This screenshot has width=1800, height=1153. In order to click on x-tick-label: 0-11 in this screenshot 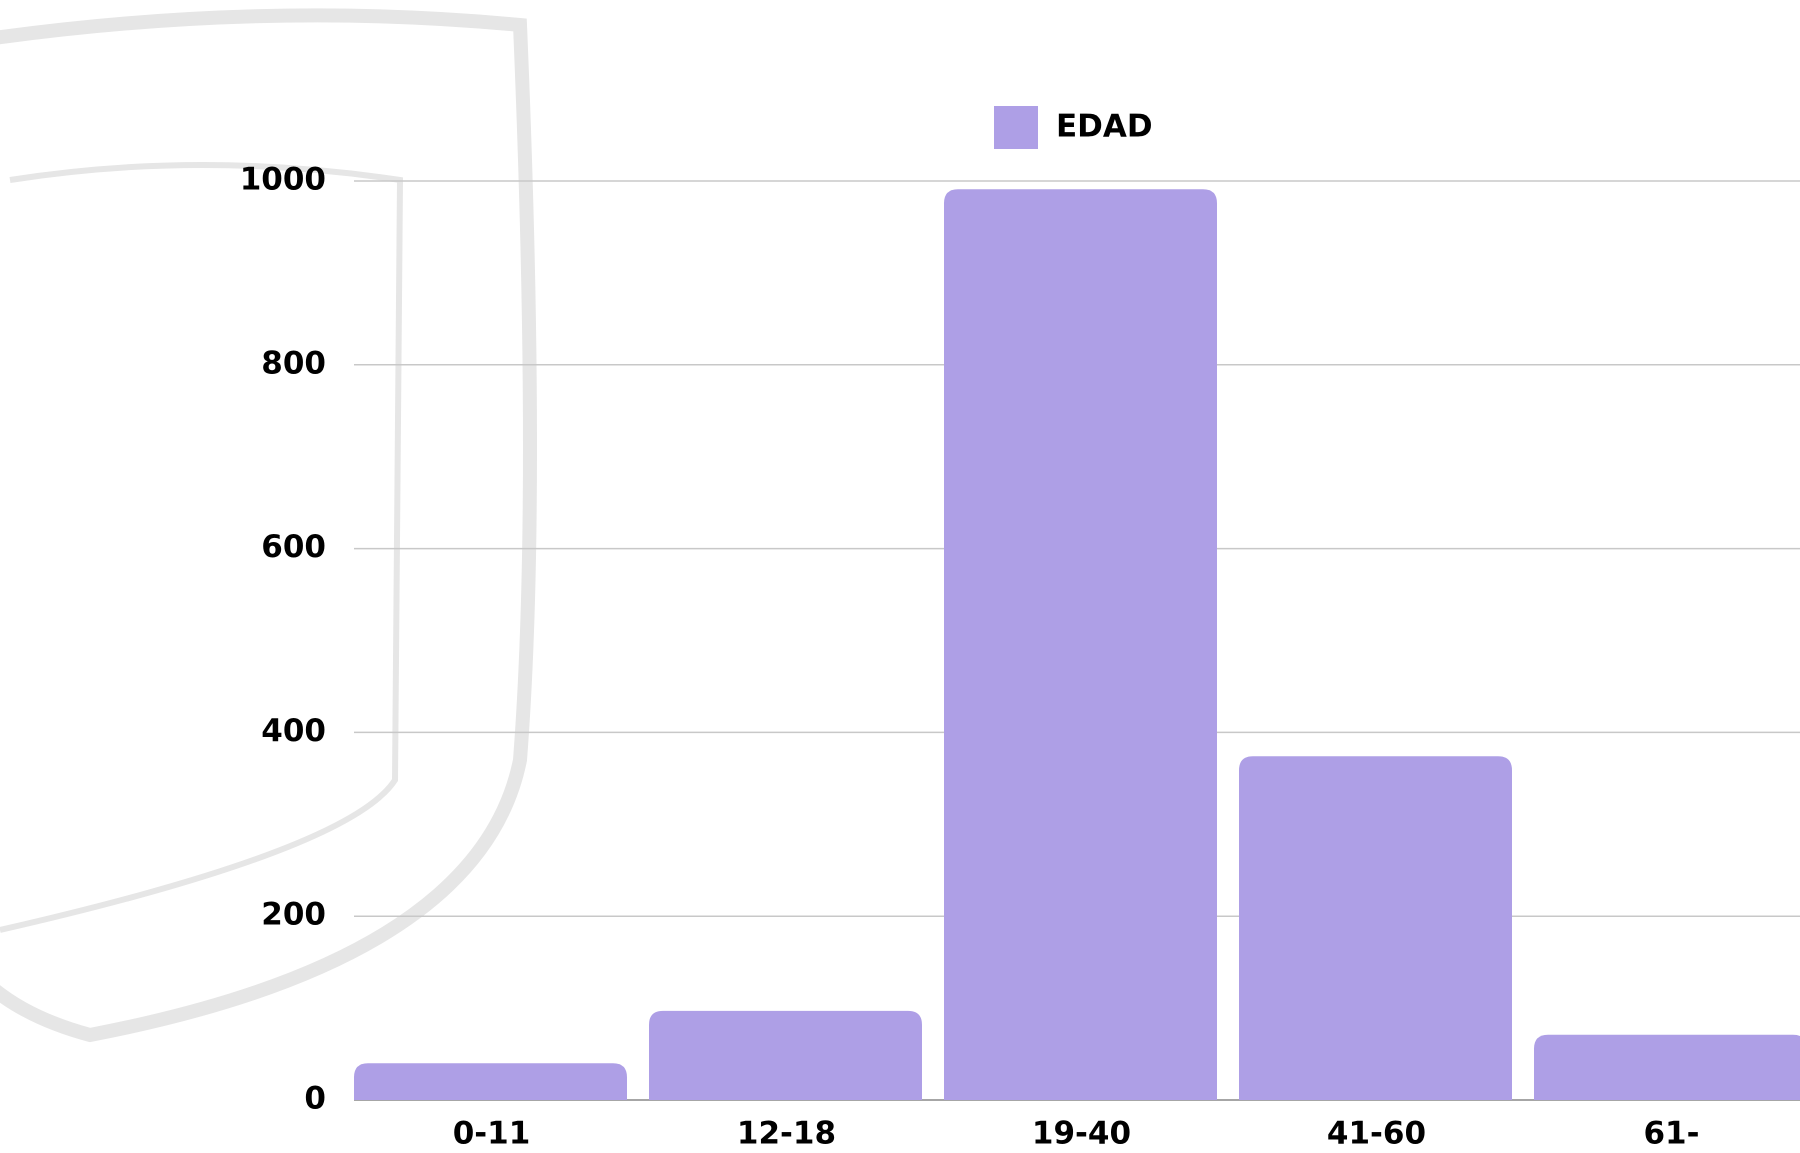, I will do `click(492, 1134)`.